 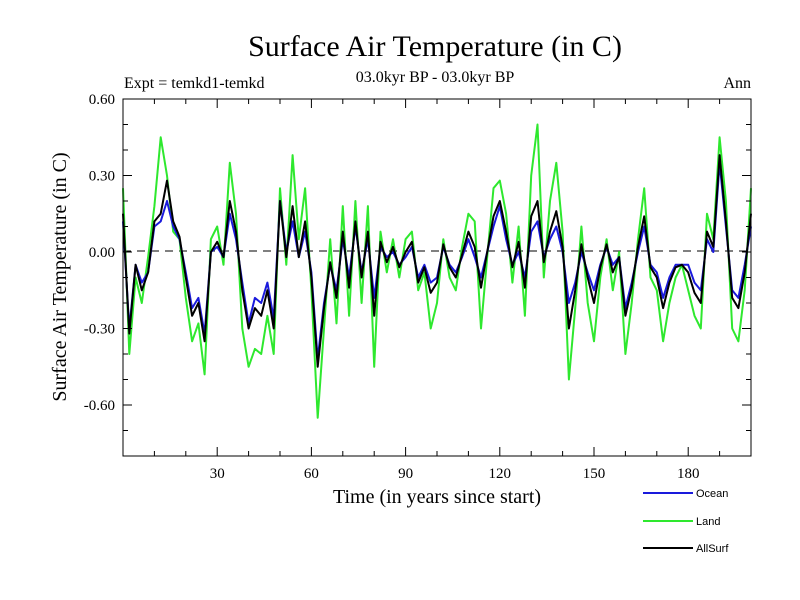 What do you see at coordinates (737, 83) in the screenshot?
I see `period-label: Ann` at bounding box center [737, 83].